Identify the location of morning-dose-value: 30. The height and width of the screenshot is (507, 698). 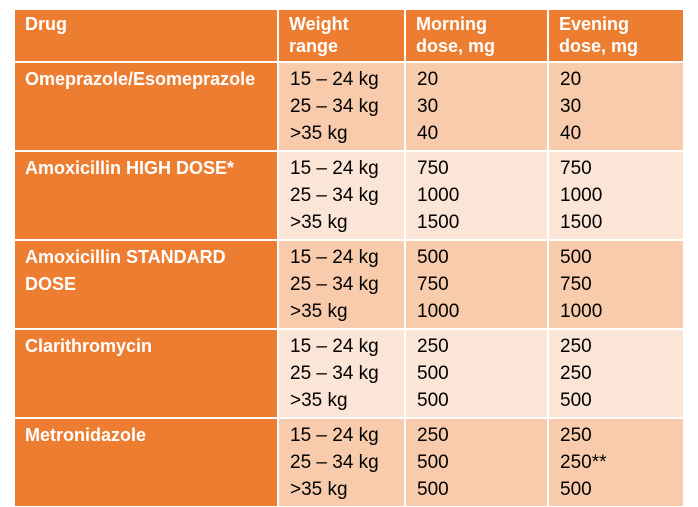
(428, 106).